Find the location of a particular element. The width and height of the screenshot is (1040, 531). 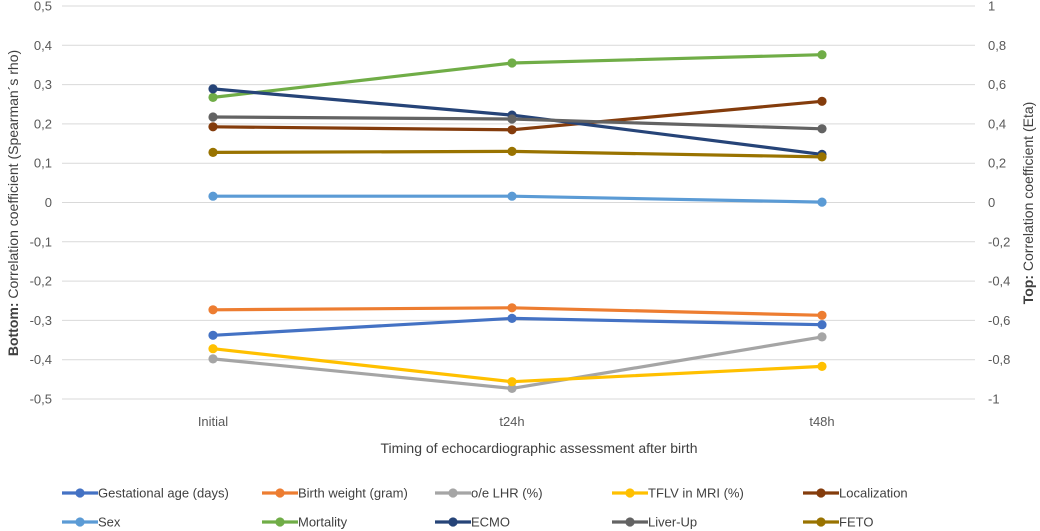

legend-item: Gestational age (days) is located at coordinates (145, 493).